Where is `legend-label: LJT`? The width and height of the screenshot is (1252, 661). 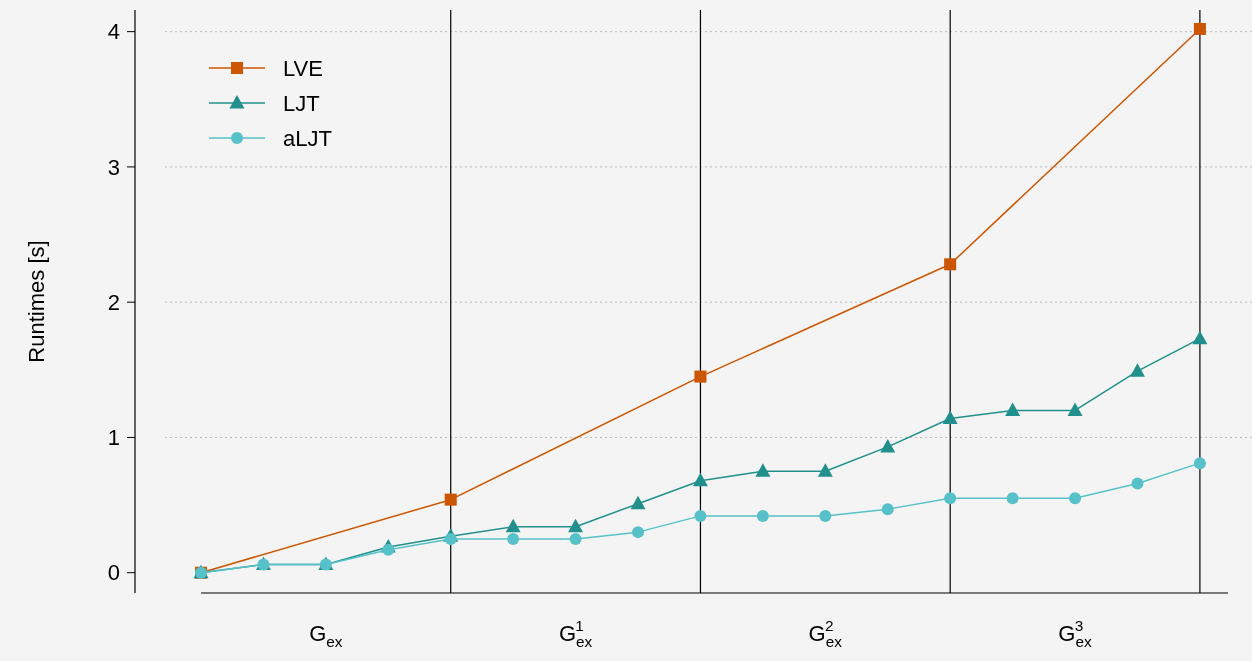
legend-label: LJT is located at coordinates (301, 103).